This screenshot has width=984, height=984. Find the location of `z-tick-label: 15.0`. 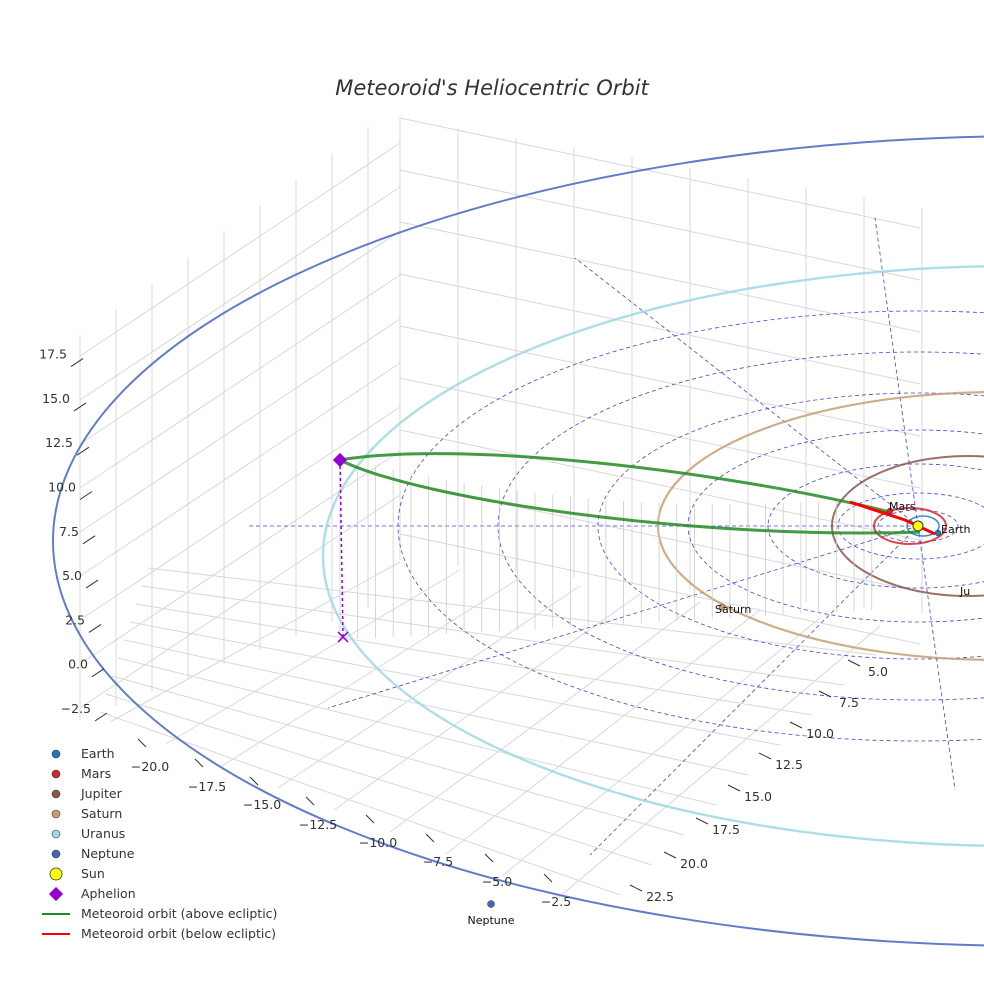

z-tick-label: 15.0 is located at coordinates (56, 398).